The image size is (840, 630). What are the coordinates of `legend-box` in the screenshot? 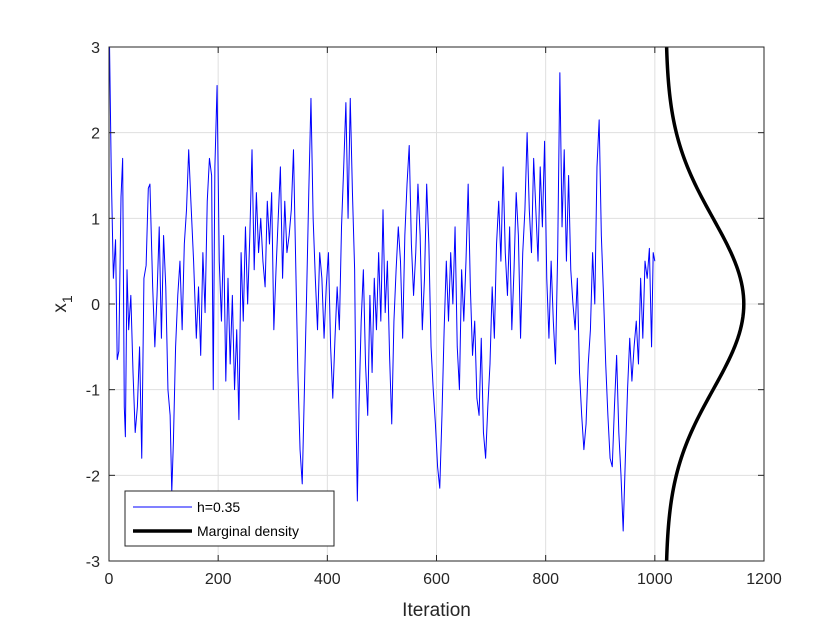 It's located at (229, 518).